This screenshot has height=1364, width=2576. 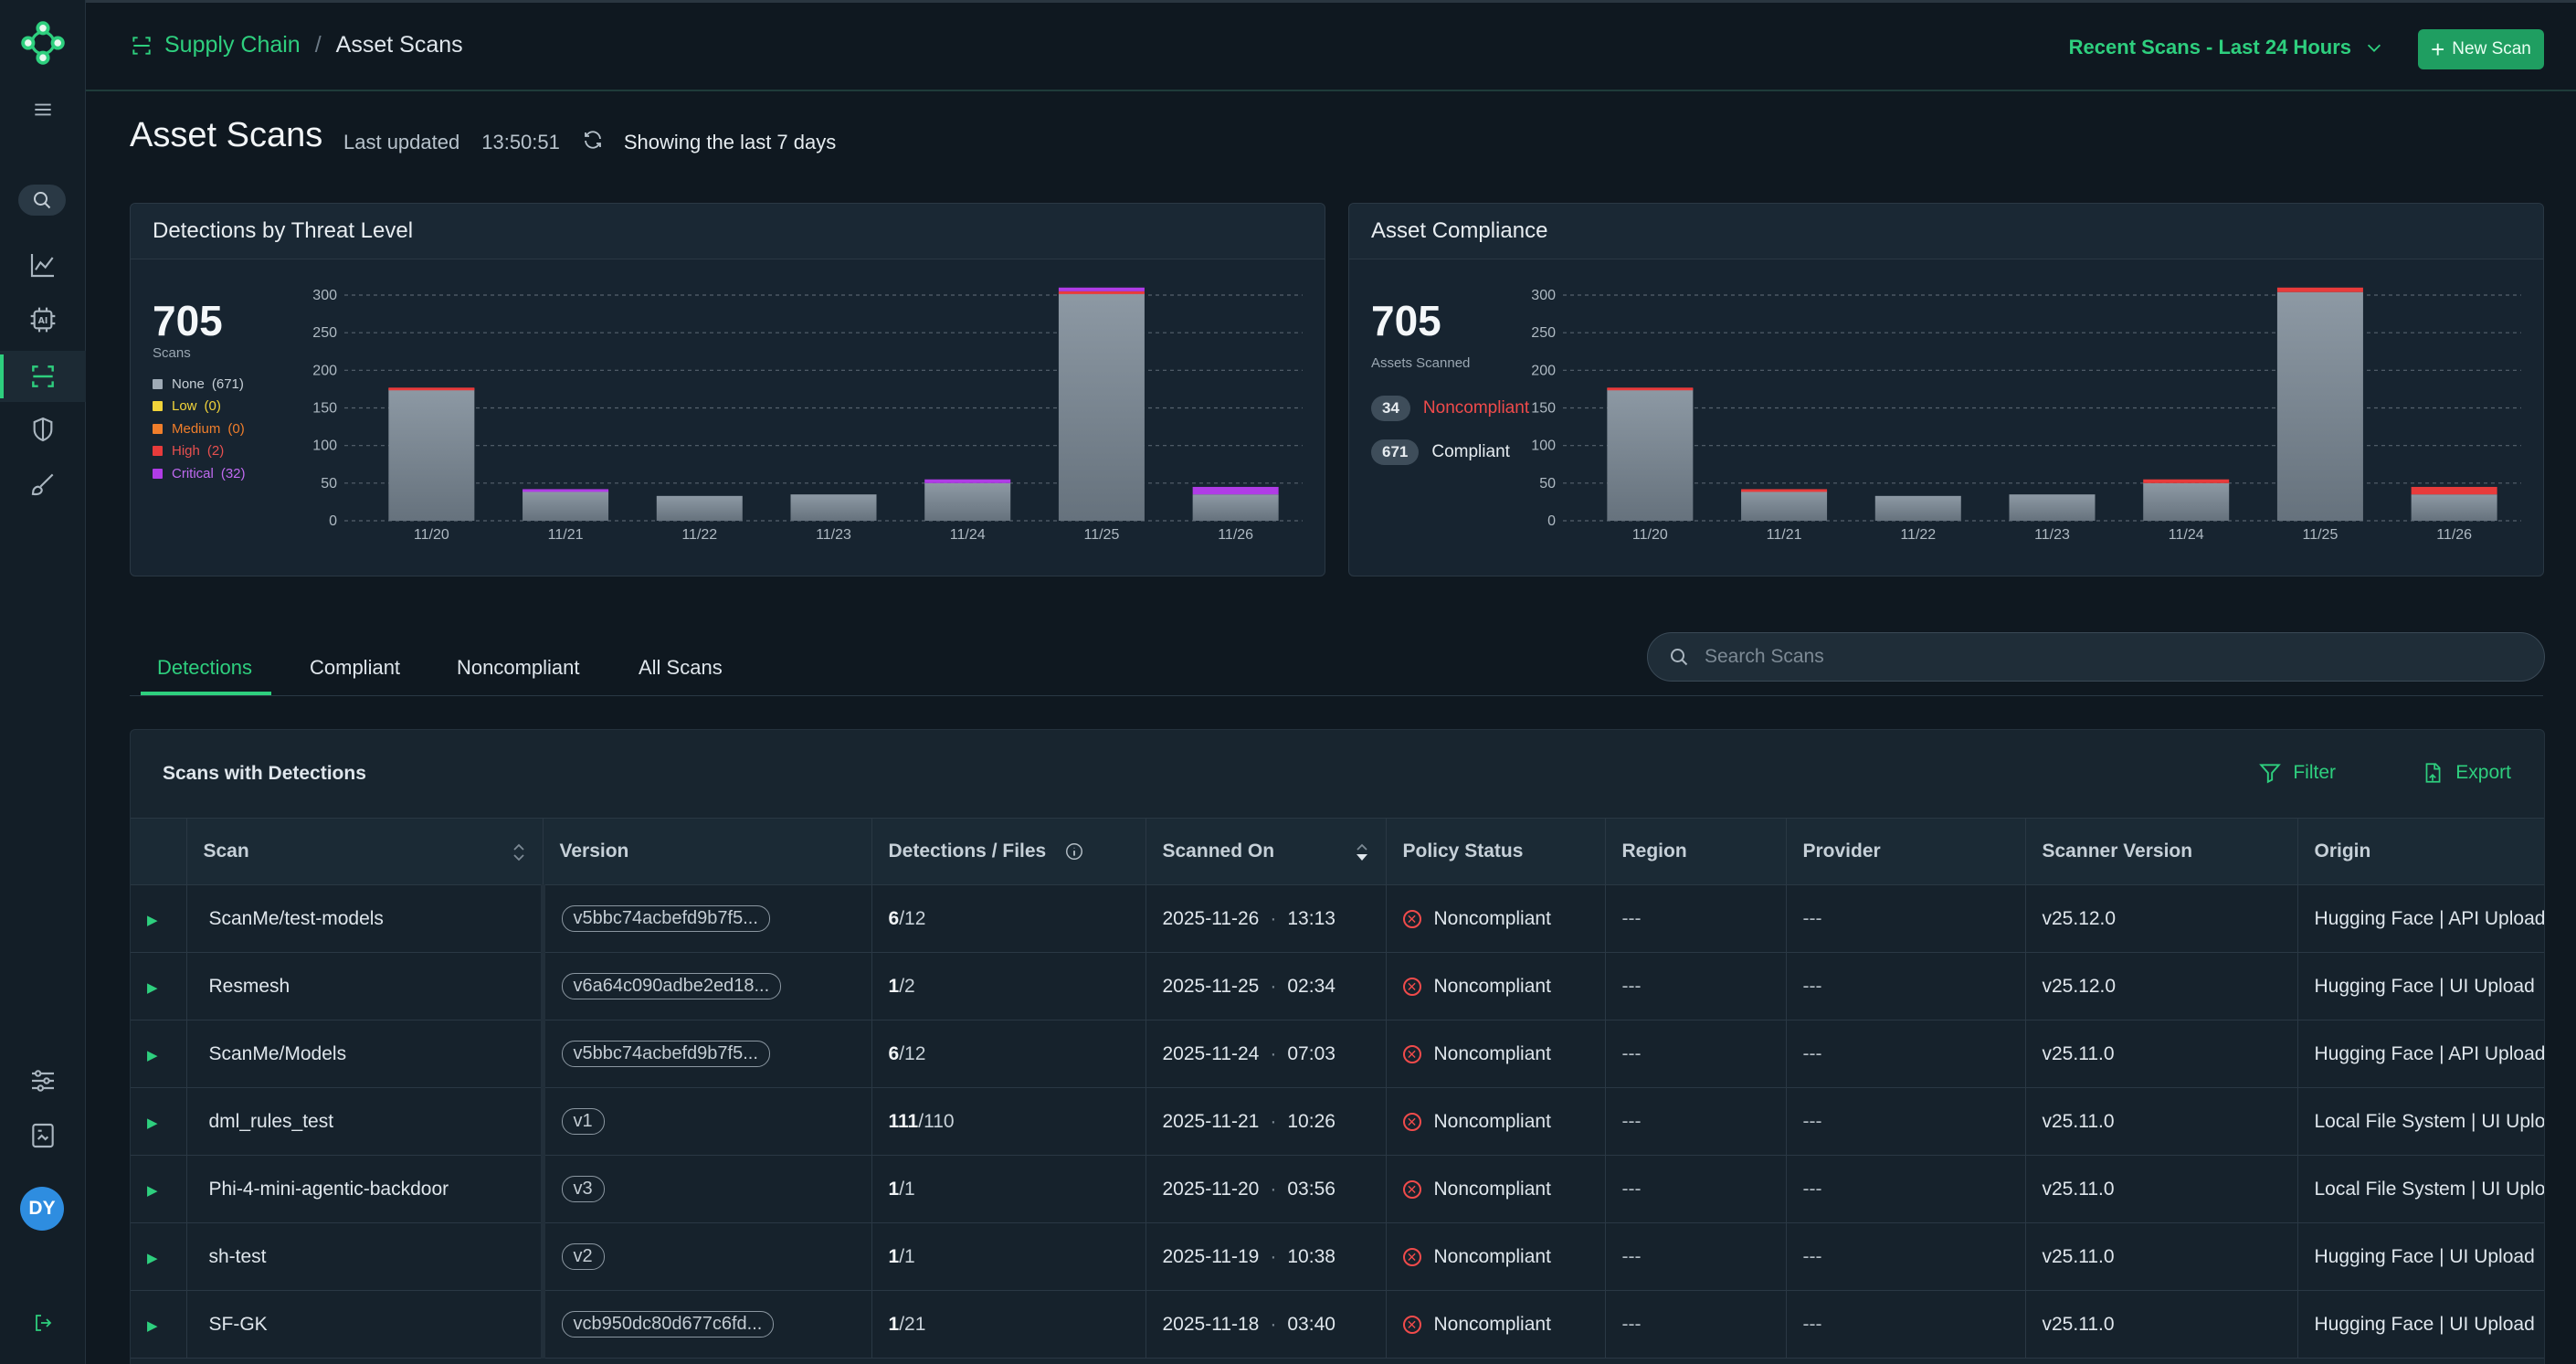 I want to click on column-header-scan: Scan, so click(x=365, y=851).